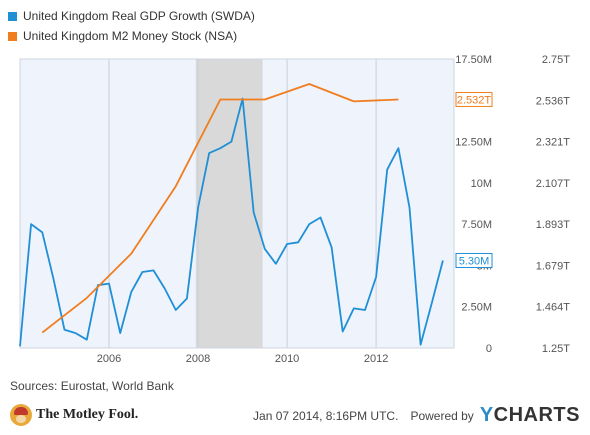  Describe the element at coordinates (442, 415) in the screenshot. I see `powered-by: Powered by` at that location.